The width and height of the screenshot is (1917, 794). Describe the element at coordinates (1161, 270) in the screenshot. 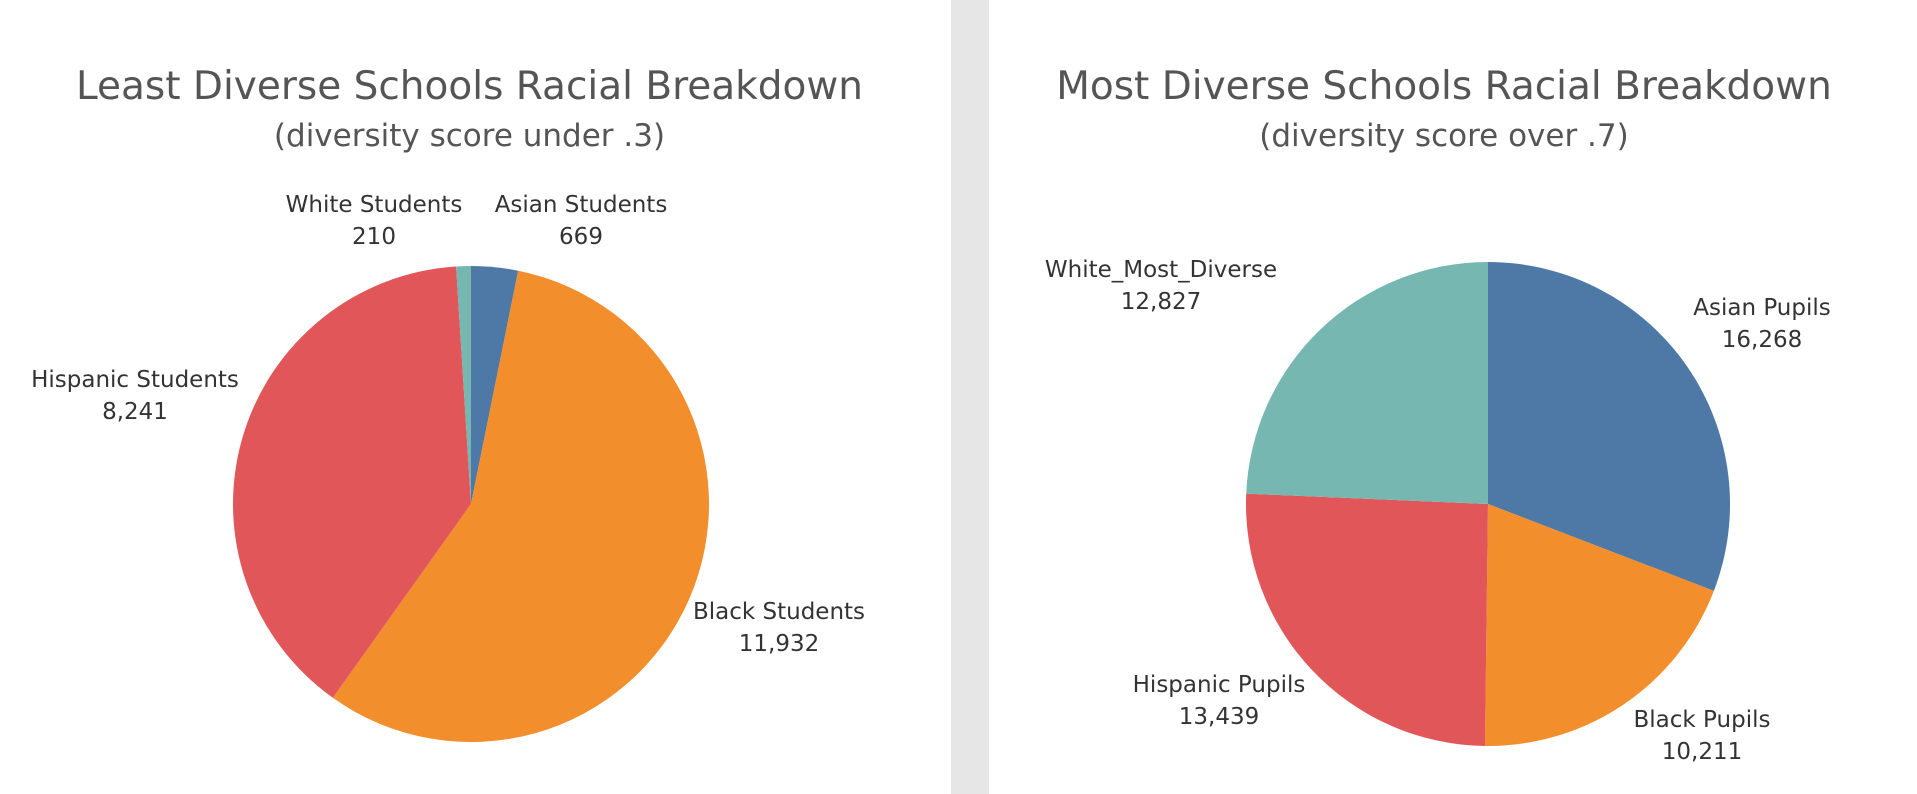

I see `slice-label-white-most-diverse: White_Most_Diverse` at that location.